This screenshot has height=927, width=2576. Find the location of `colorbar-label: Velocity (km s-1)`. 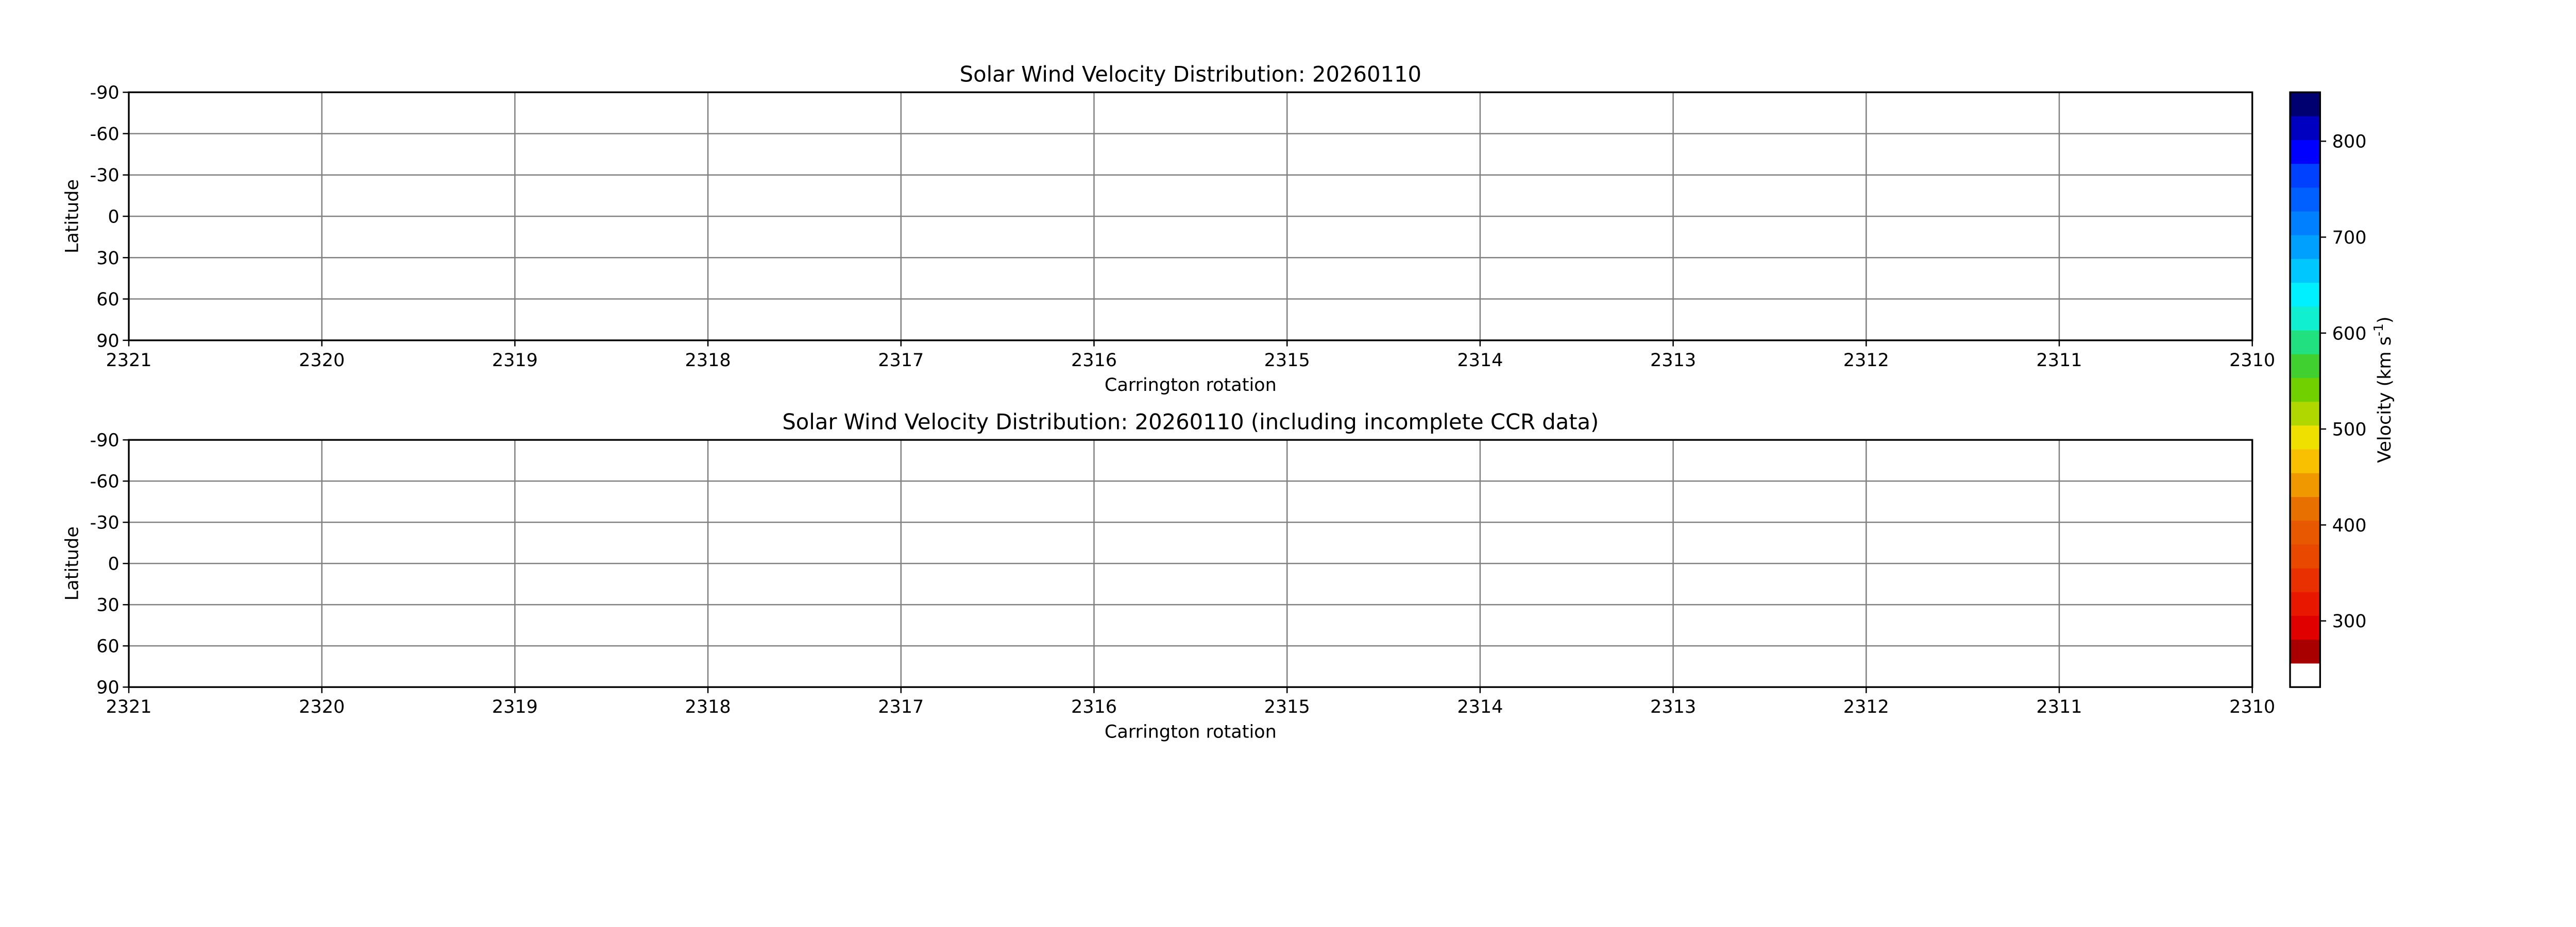

colorbar-label: Velocity (km s-1) is located at coordinates (2383, 389).